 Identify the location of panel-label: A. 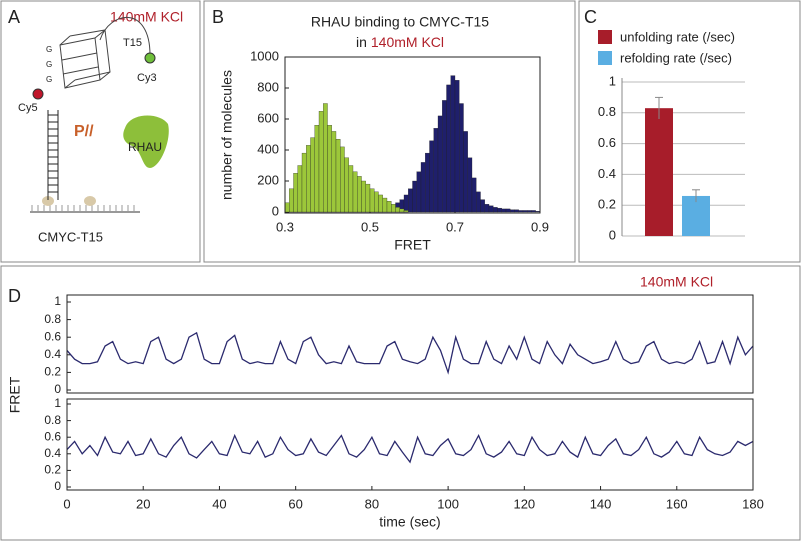
(14, 17).